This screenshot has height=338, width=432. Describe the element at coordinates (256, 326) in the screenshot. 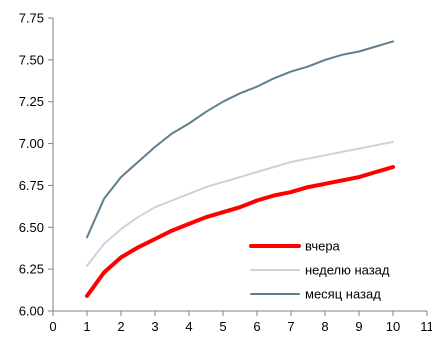

I see `x-tick-label: 6` at that location.